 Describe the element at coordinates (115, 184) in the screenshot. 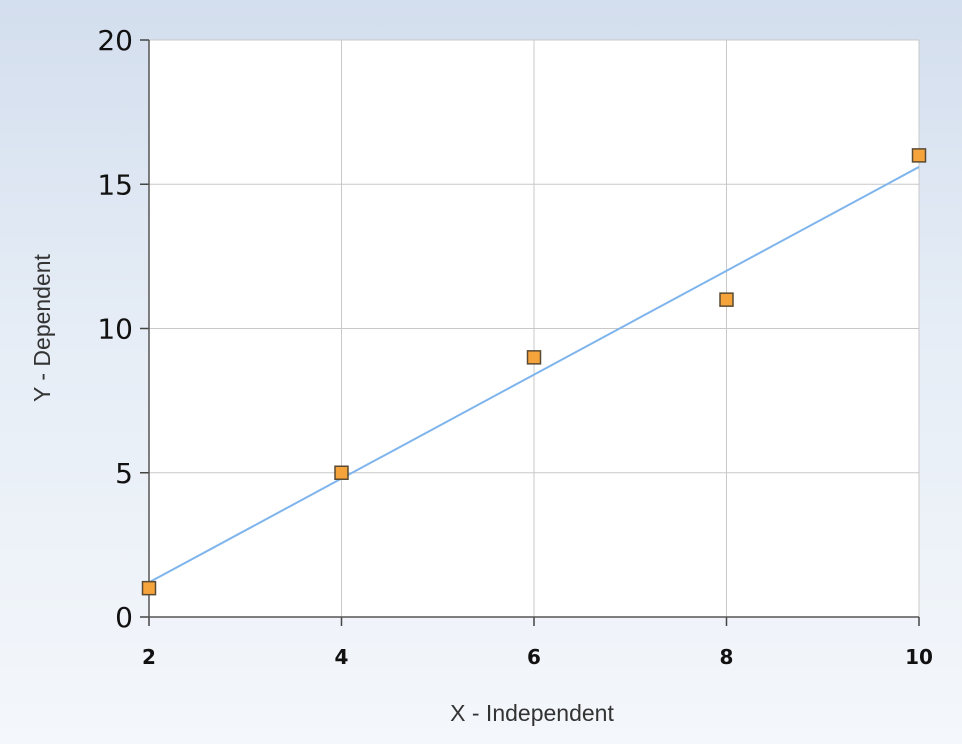

I see `y-tick-label: 15` at that location.